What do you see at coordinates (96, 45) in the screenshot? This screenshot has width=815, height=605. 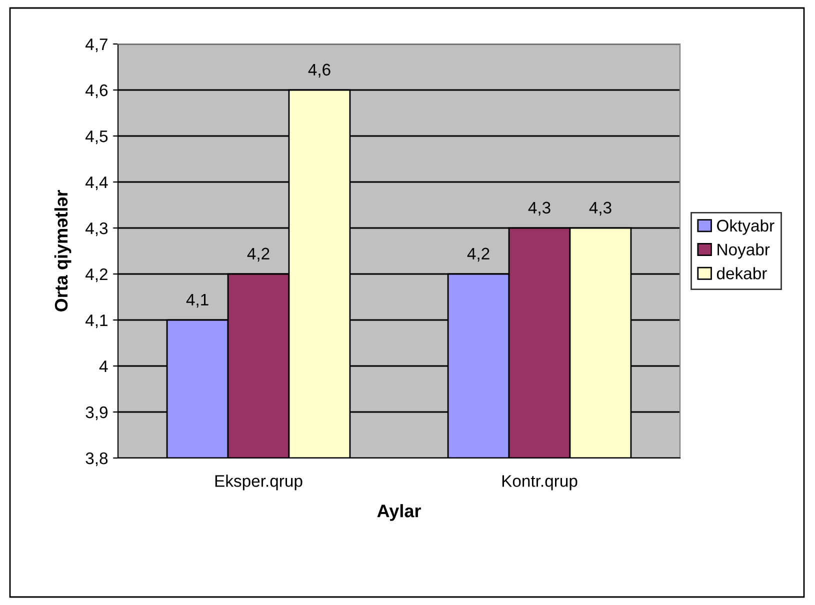 I see `y-tick-label: 4,7` at bounding box center [96, 45].